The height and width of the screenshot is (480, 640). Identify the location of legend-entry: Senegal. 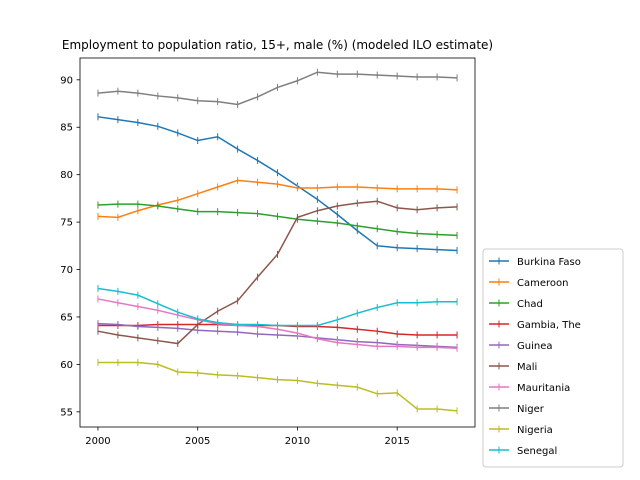
(523, 451).